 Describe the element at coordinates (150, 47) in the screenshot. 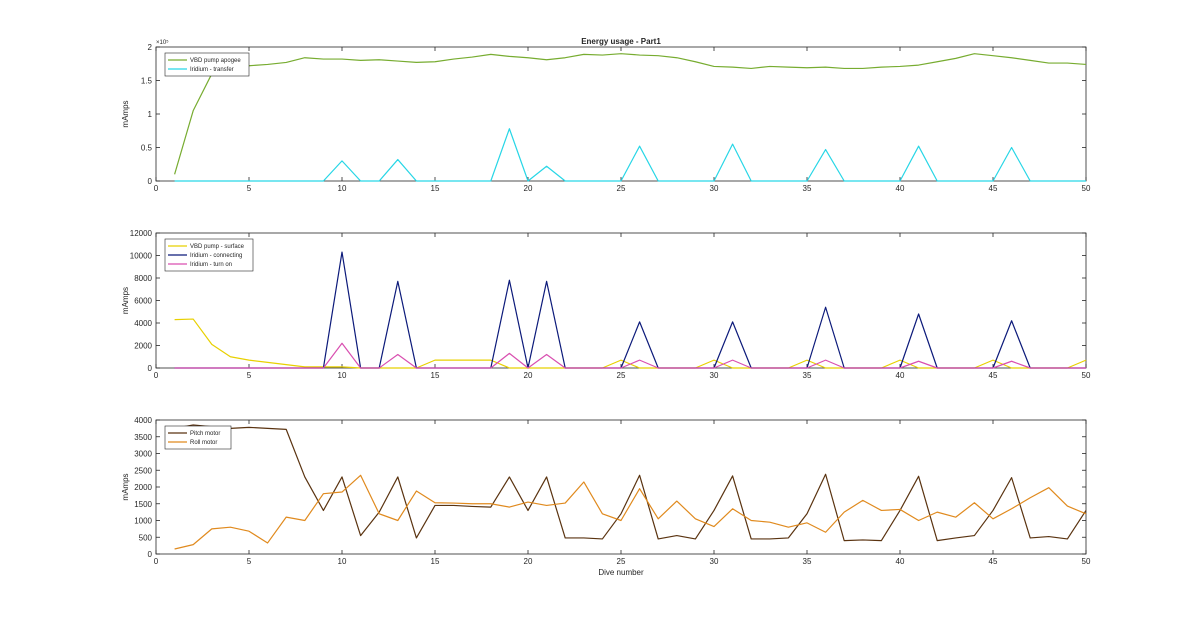

I see `y-tick-label: 2` at that location.